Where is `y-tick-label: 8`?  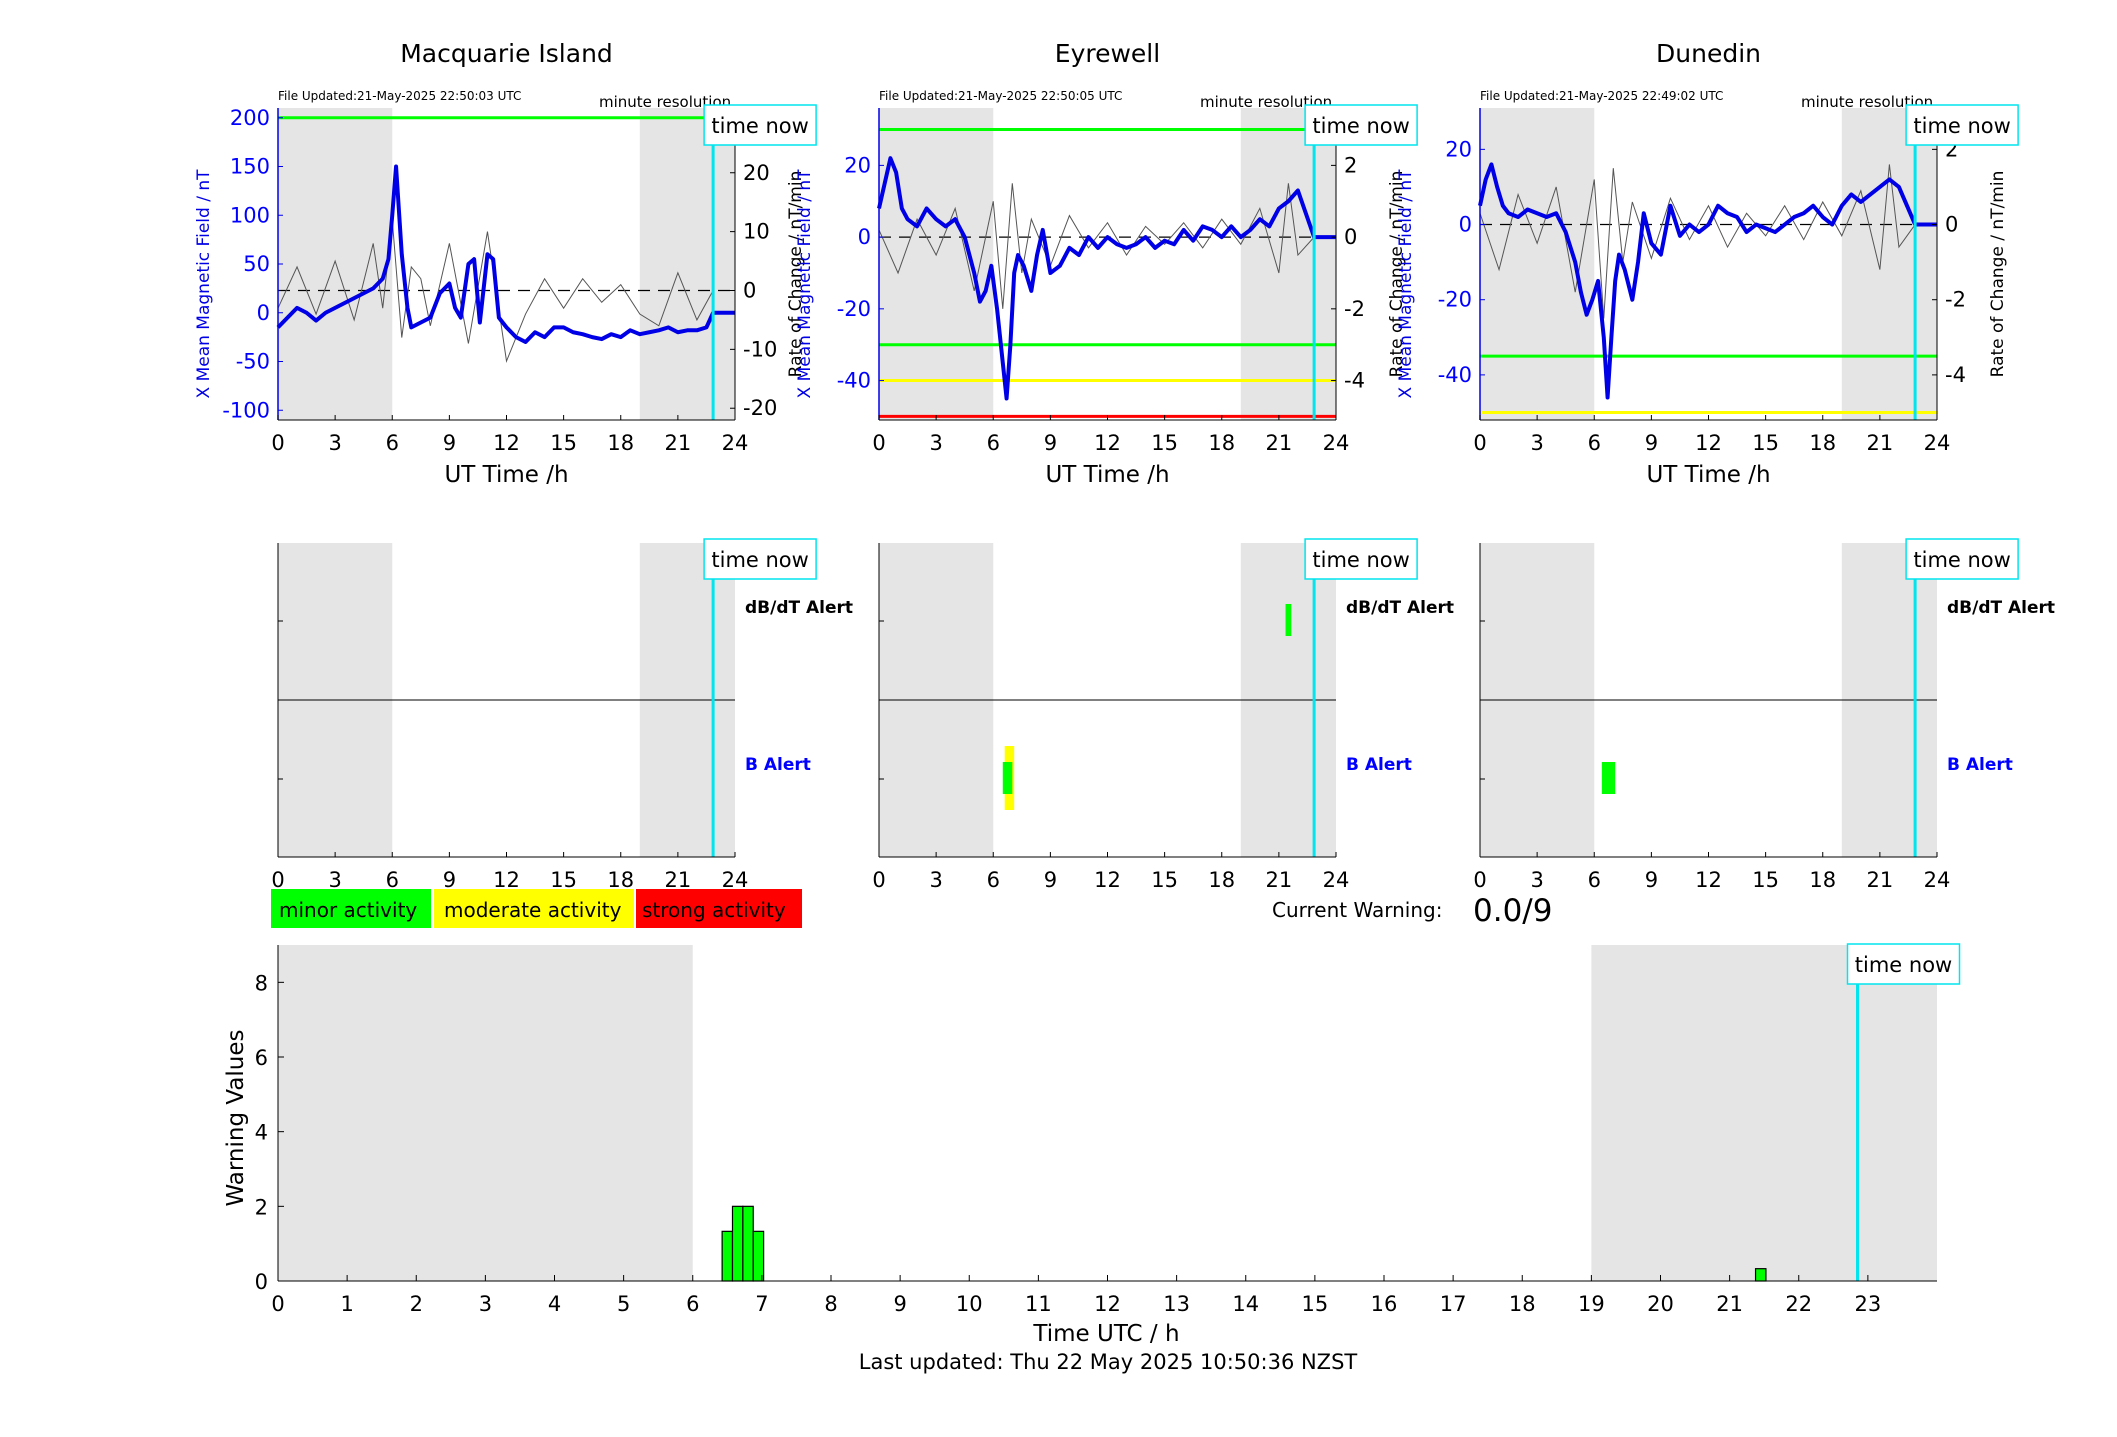
y-tick-label: 8 is located at coordinates (261, 983).